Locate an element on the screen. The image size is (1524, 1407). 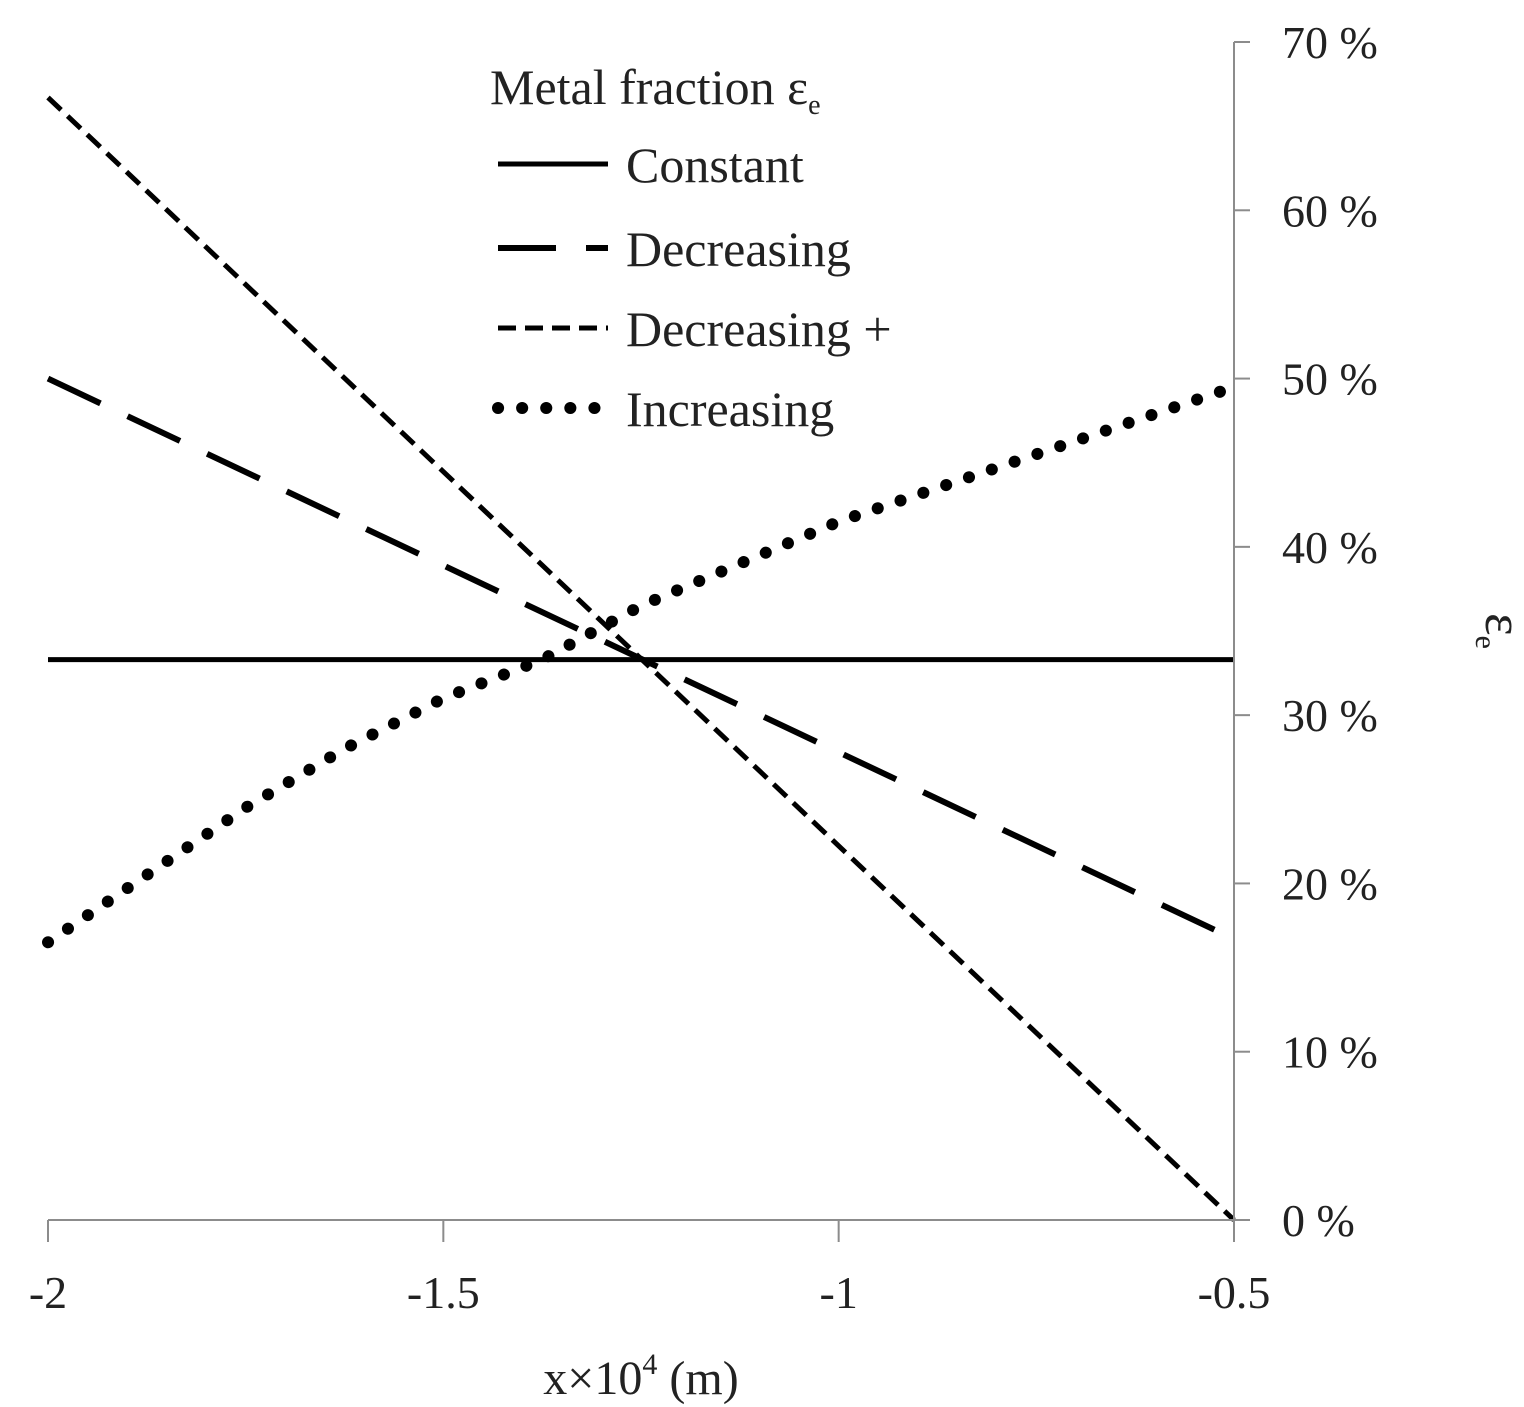
x-tick-label: -1.5 is located at coordinates (443, 1292).